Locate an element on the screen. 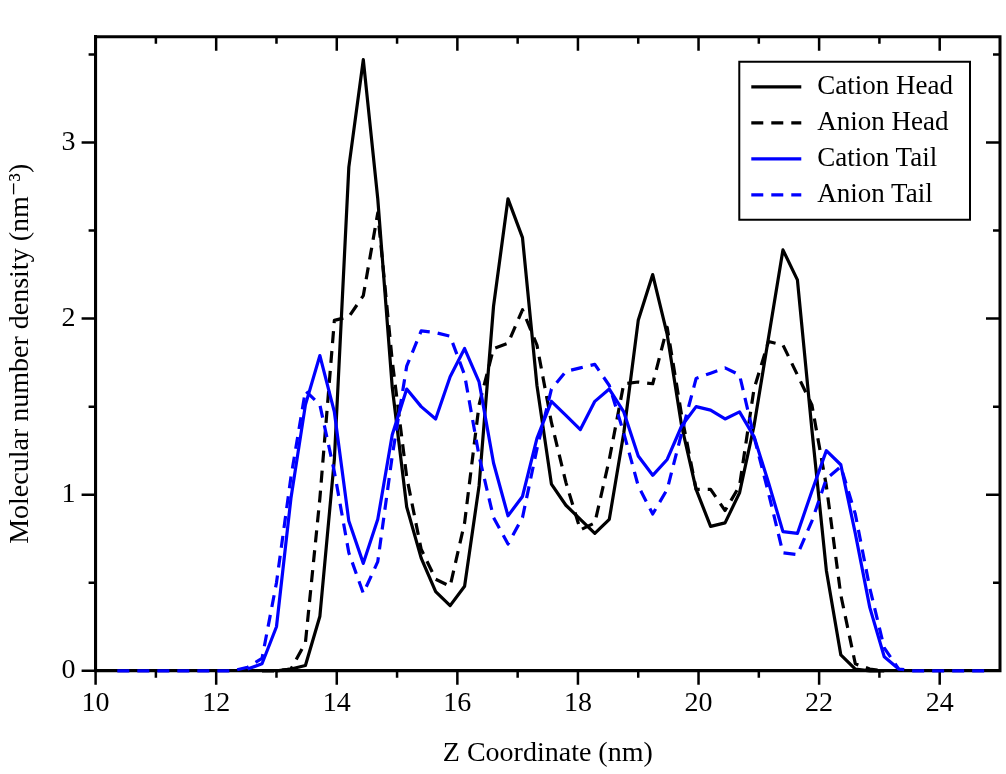  x-tick-label: 14 is located at coordinates (336, 701).